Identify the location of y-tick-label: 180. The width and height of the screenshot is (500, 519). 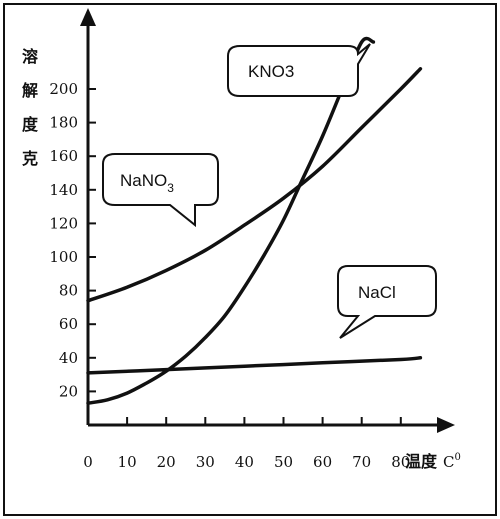
(63, 123).